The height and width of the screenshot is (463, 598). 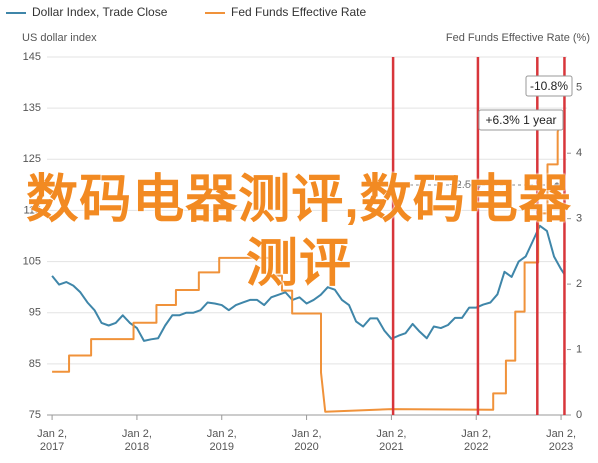 I want to click on annotation: +6.3% 1 year, so click(x=520, y=120).